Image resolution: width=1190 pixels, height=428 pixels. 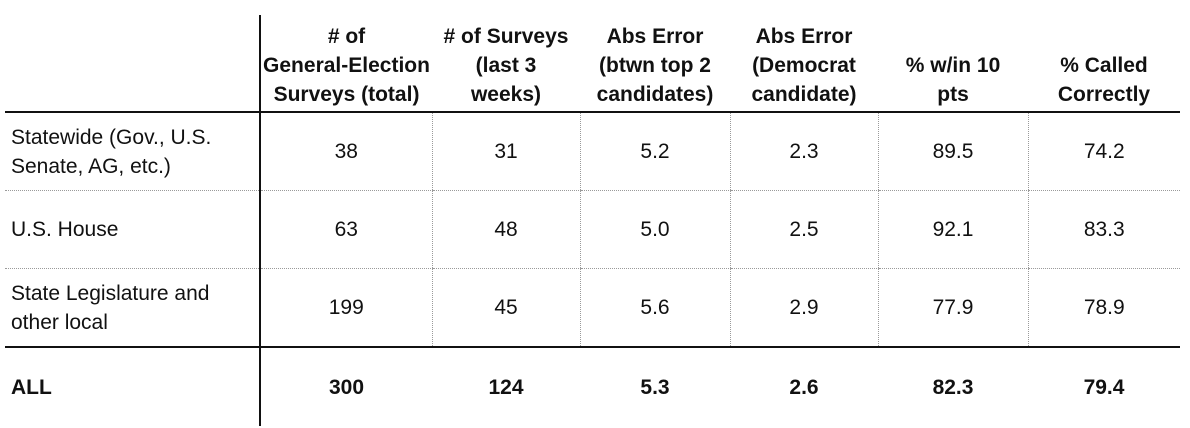 I want to click on row-label-line: U.S. House, so click(x=65, y=229).